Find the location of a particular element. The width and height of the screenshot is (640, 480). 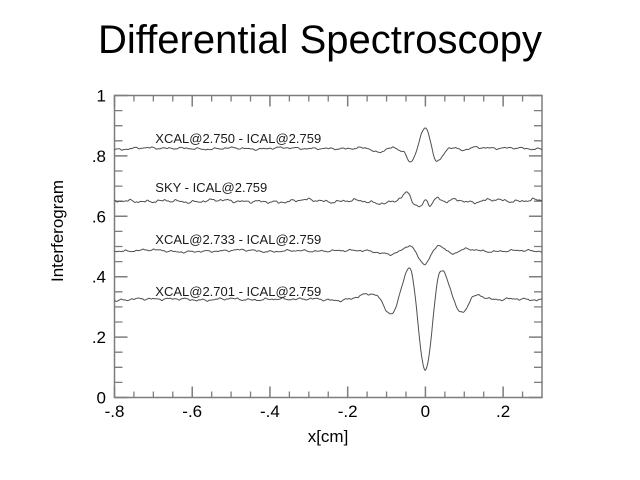

x-tick-label: .2 is located at coordinates (503, 411).